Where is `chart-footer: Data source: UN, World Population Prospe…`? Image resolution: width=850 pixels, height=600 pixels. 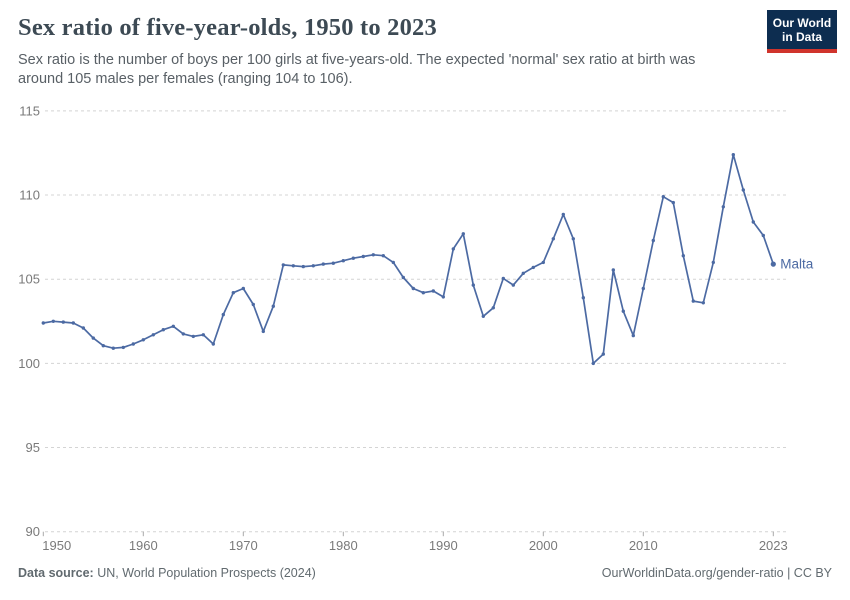 chart-footer: Data source: UN, World Population Prospe… is located at coordinates (425, 573).